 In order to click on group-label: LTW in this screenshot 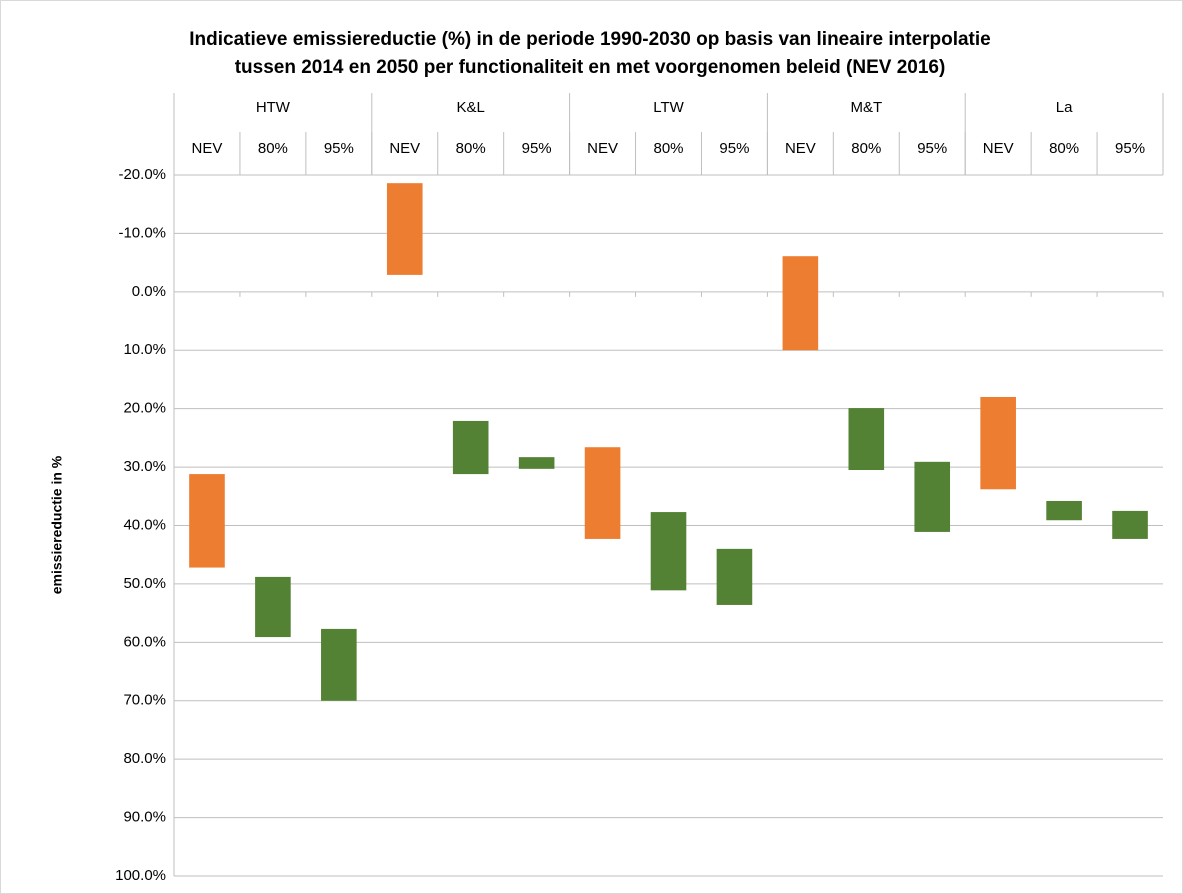, I will do `click(668, 107)`.